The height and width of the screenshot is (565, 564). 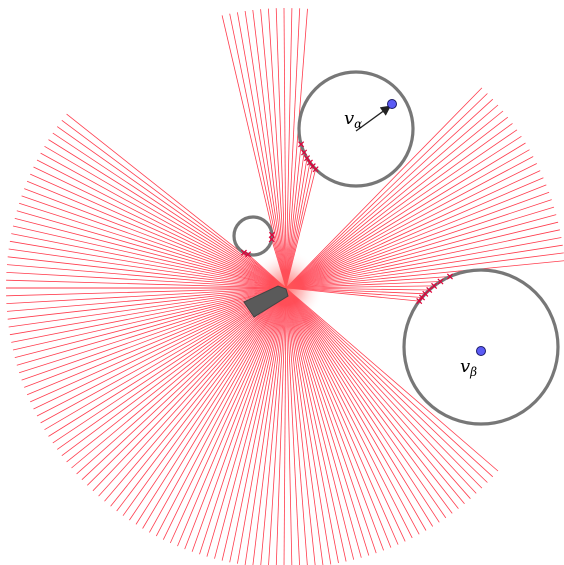 What do you see at coordinates (481, 347) in the screenshot?
I see `obstacle-beta` at bounding box center [481, 347].